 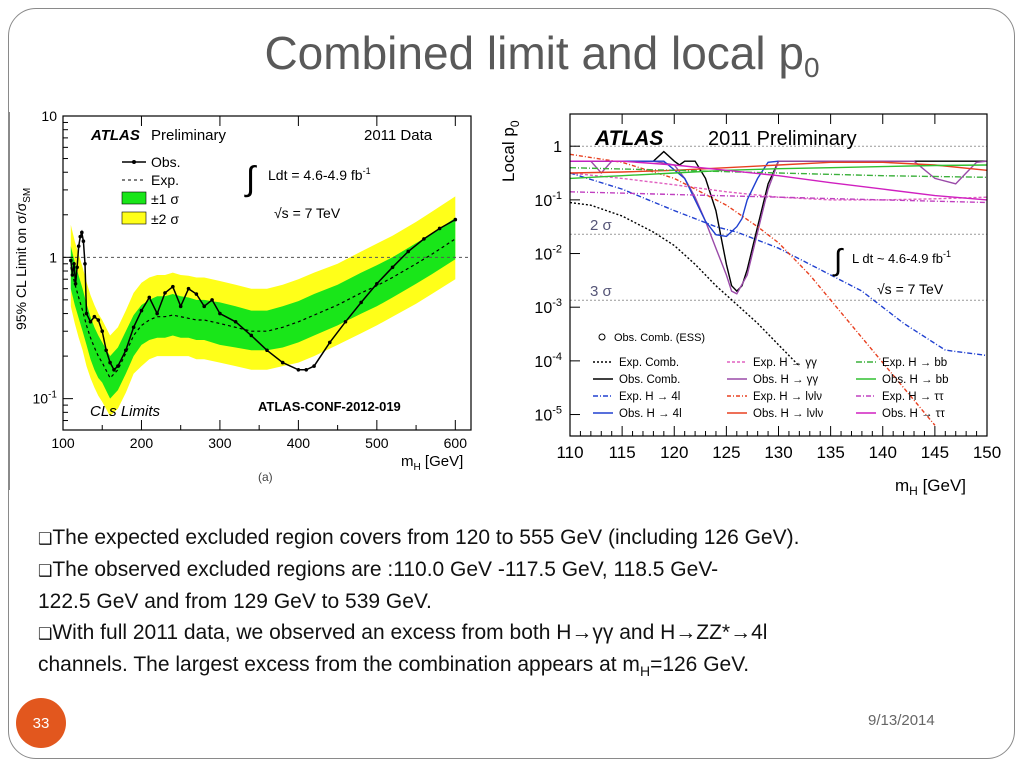 I want to click on legend-label: Exp. H → ττ, so click(x=913, y=397).